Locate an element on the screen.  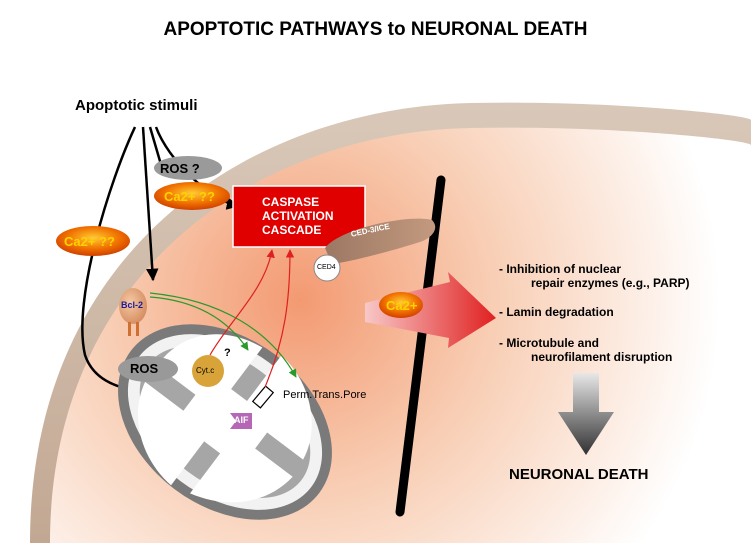
stimuli-to-bcl2-arrow is located at coordinates (150, 204).